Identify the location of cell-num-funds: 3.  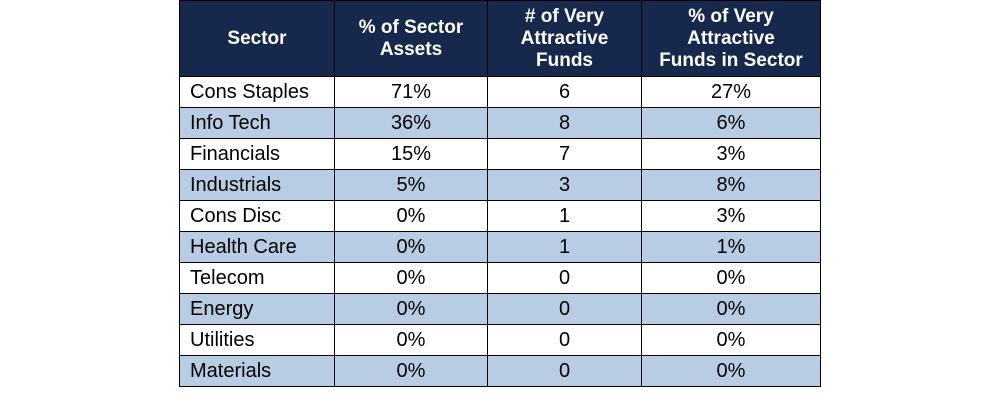
(564, 185).